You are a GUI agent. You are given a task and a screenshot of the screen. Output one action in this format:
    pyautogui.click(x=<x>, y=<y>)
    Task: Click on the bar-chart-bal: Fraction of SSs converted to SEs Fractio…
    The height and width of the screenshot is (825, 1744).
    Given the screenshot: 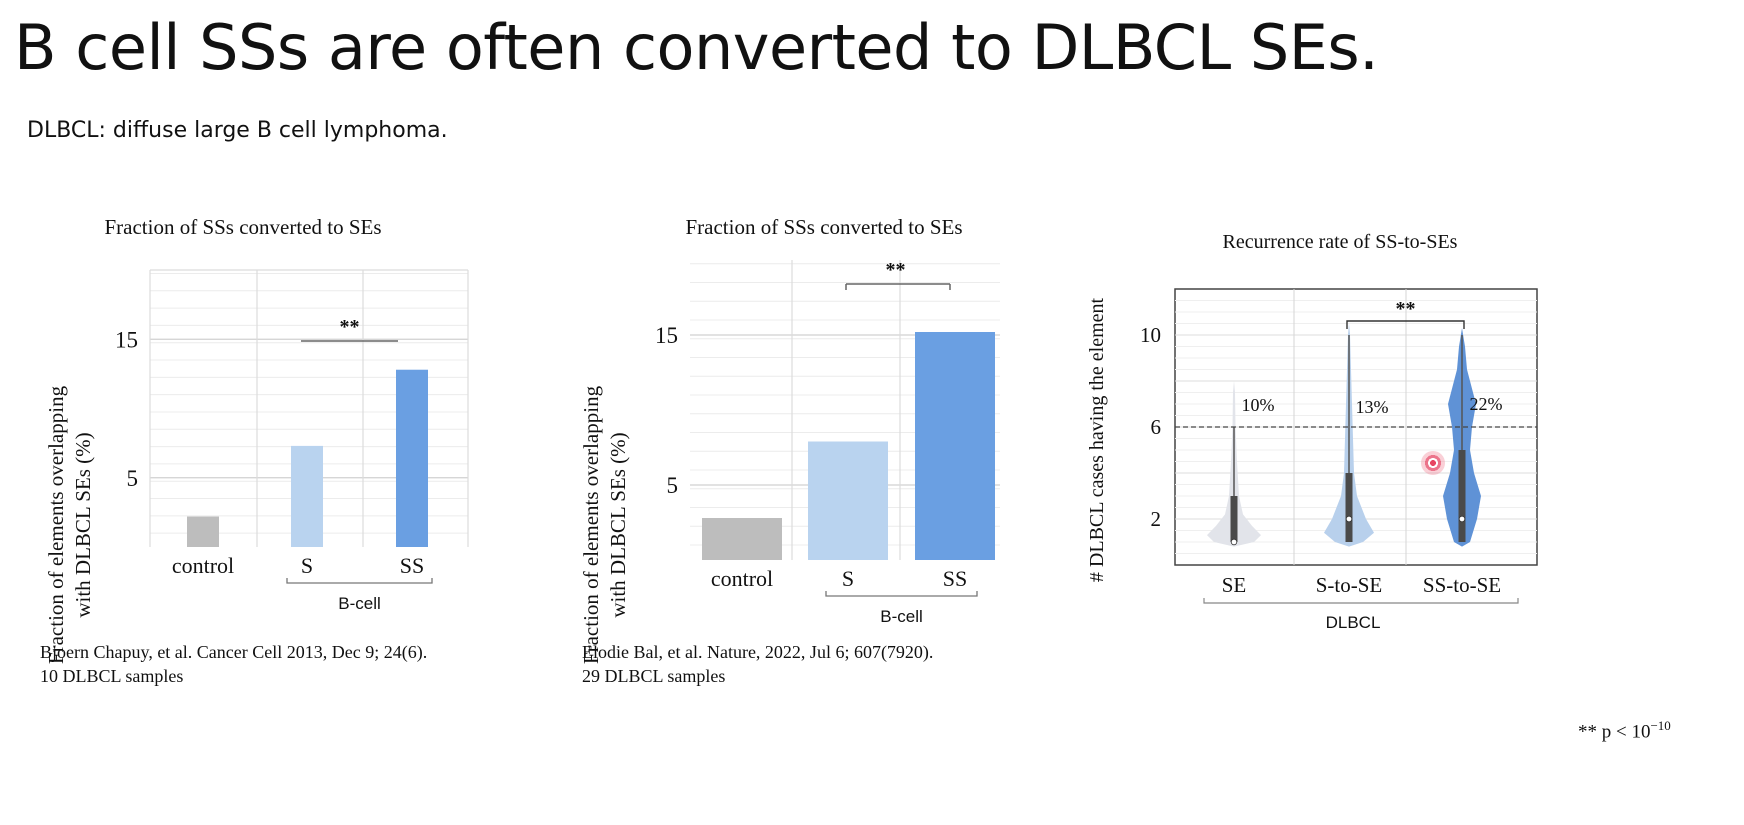 What is the action you would take?
    pyautogui.click(x=789, y=439)
    